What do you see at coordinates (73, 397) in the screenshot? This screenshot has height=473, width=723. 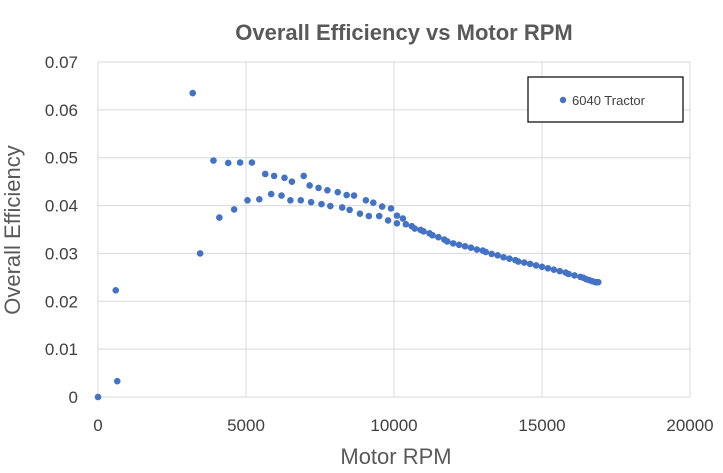 I see `y-tick-label: 0` at bounding box center [73, 397].